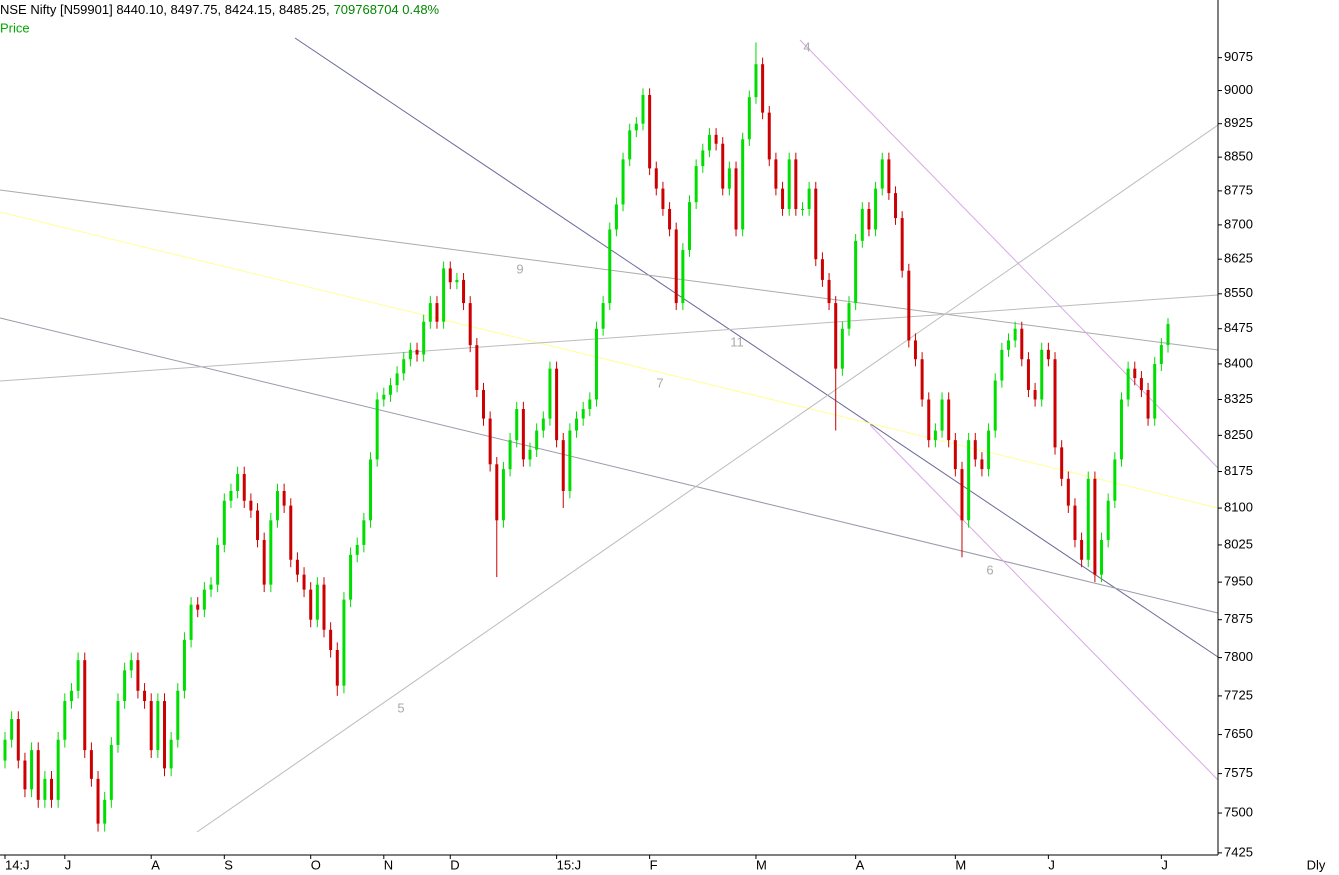 The height and width of the screenshot is (875, 1339). Describe the element at coordinates (960, 864) in the screenshot. I see `x-tick-label: M` at that location.